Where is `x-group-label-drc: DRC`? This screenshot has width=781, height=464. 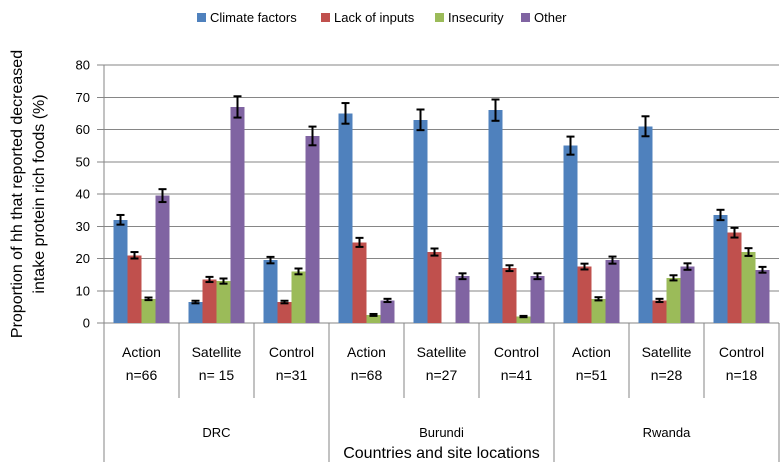 x-group-label-drc: DRC is located at coordinates (216, 432).